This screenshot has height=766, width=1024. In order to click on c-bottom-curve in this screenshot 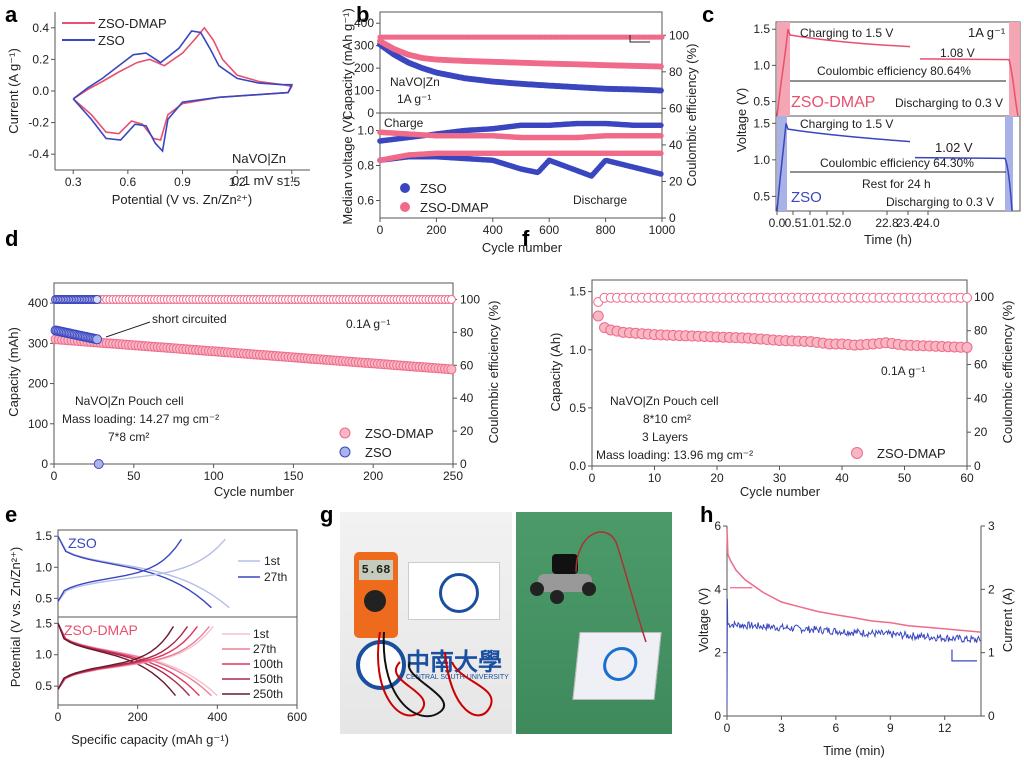, I will do `click(843, 167)`.